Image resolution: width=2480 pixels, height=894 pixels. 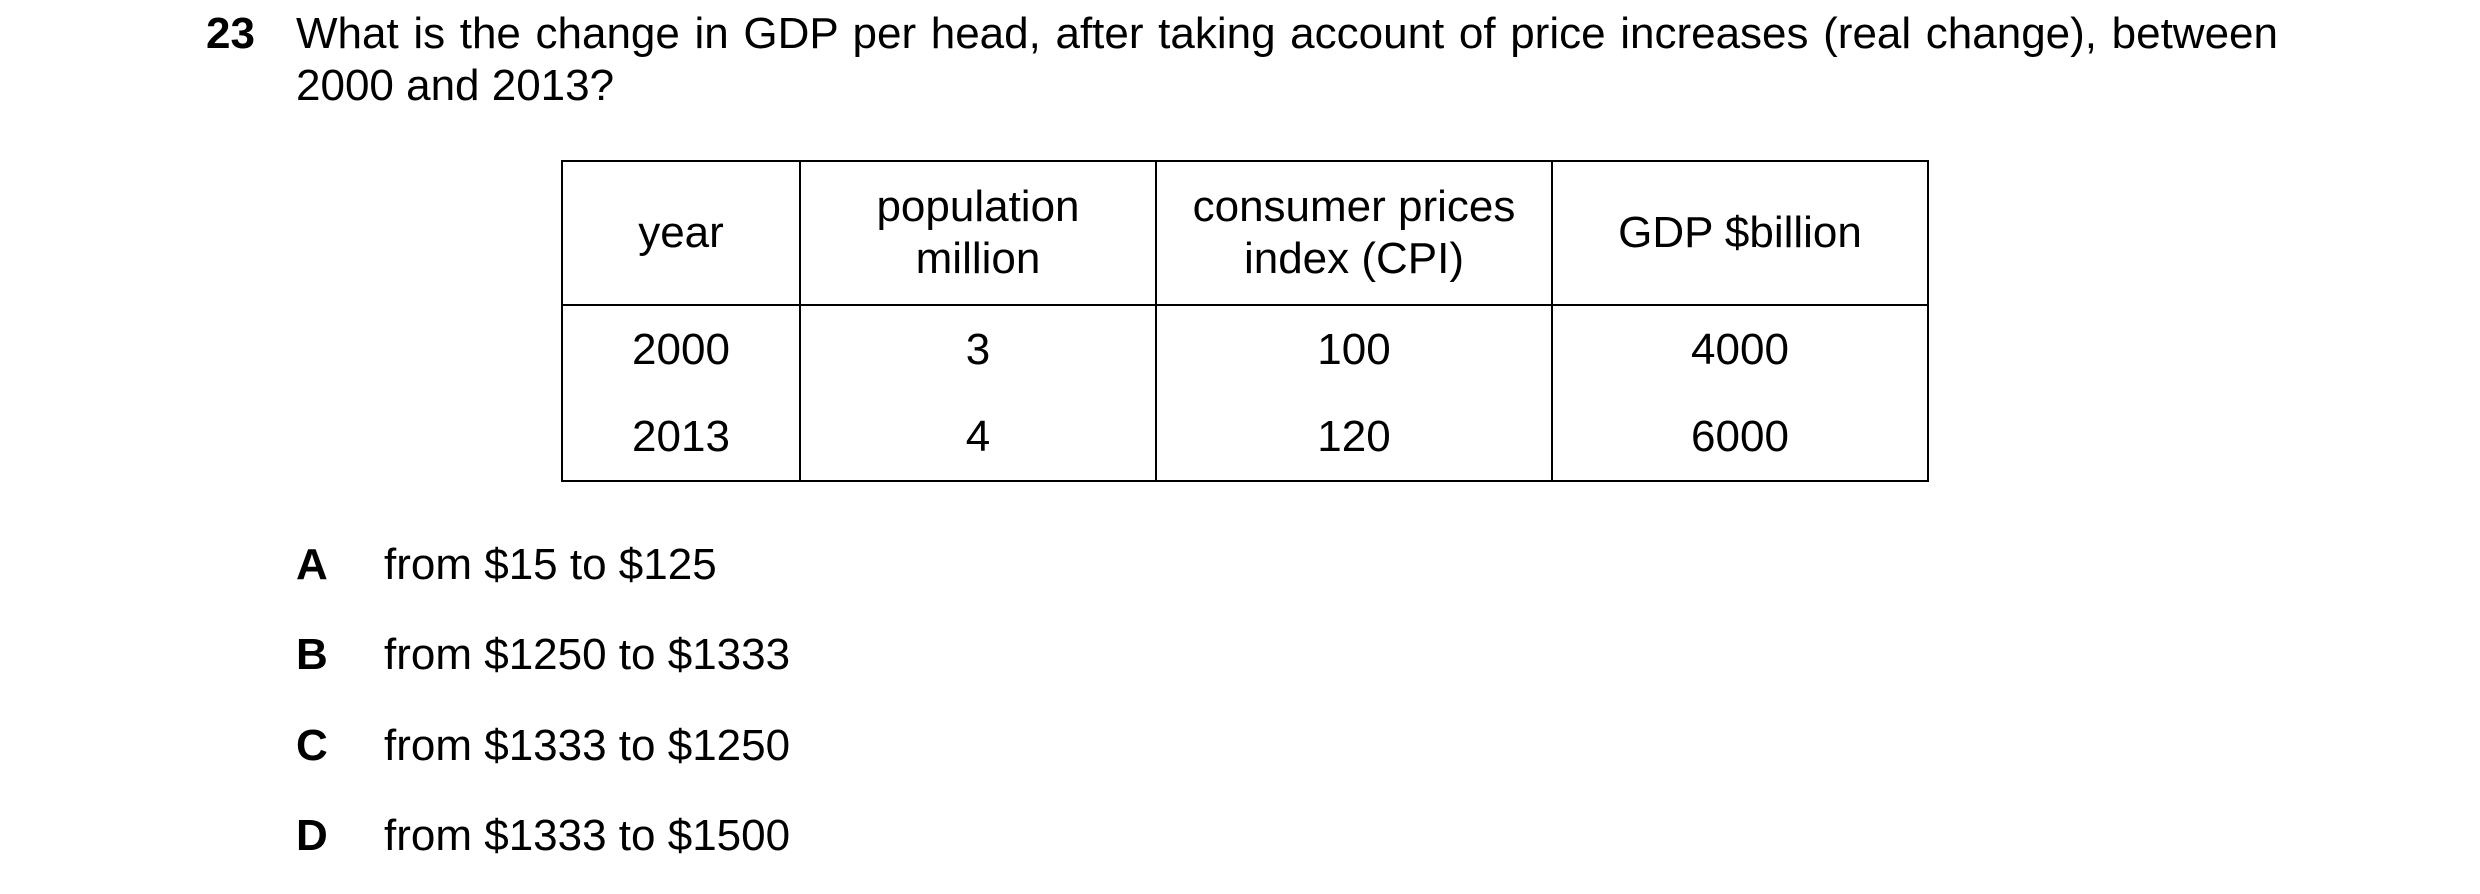 What do you see at coordinates (587, 835) in the screenshot?
I see `option-text: from $1333 to $1500` at bounding box center [587, 835].